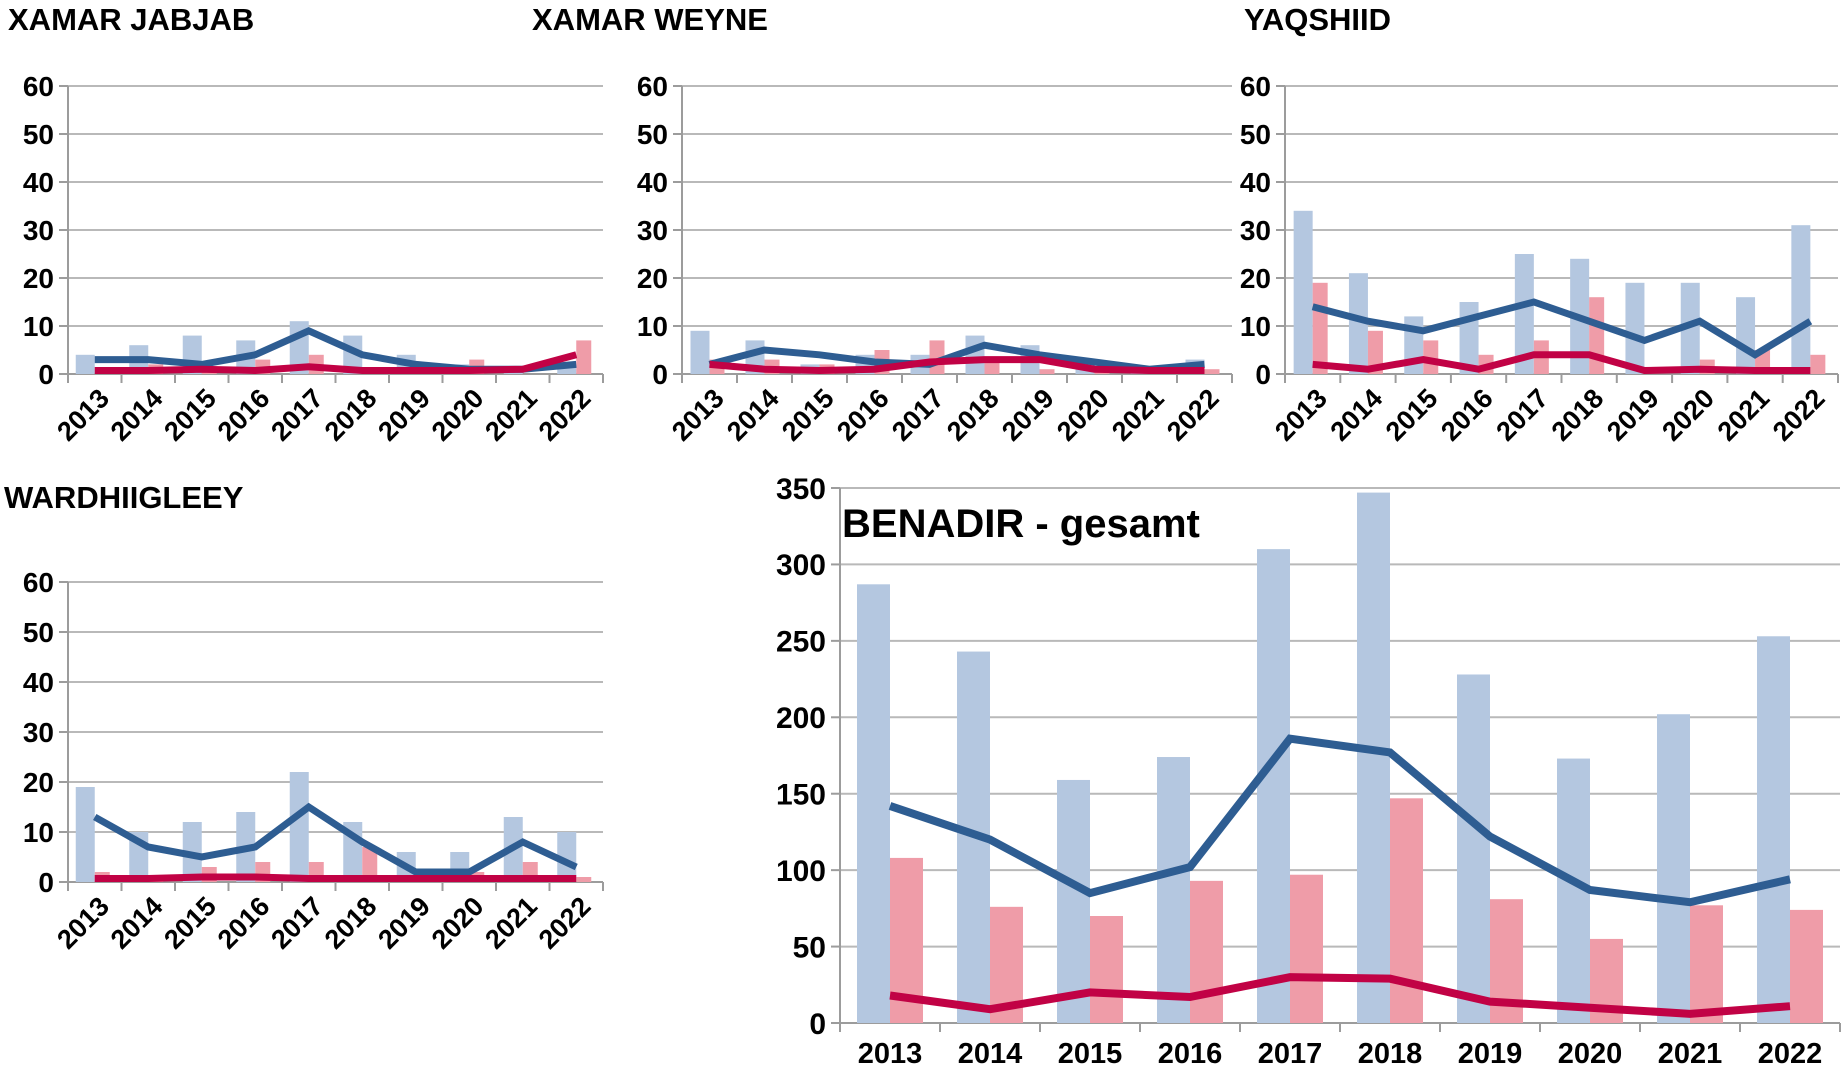 Image resolution: width=1844 pixels, height=1080 pixels. What do you see at coordinates (801, 642) in the screenshot?
I see `y-tick-label: 250` at bounding box center [801, 642].